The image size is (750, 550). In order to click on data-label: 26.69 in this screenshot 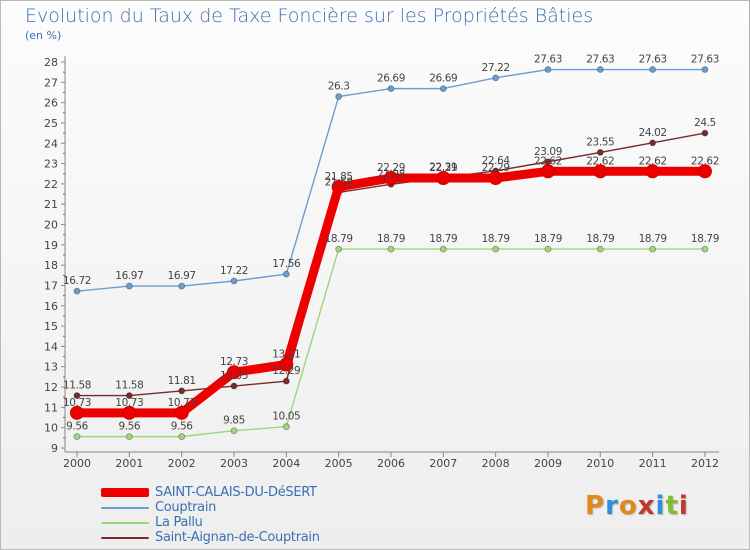, I will do `click(391, 79)`.